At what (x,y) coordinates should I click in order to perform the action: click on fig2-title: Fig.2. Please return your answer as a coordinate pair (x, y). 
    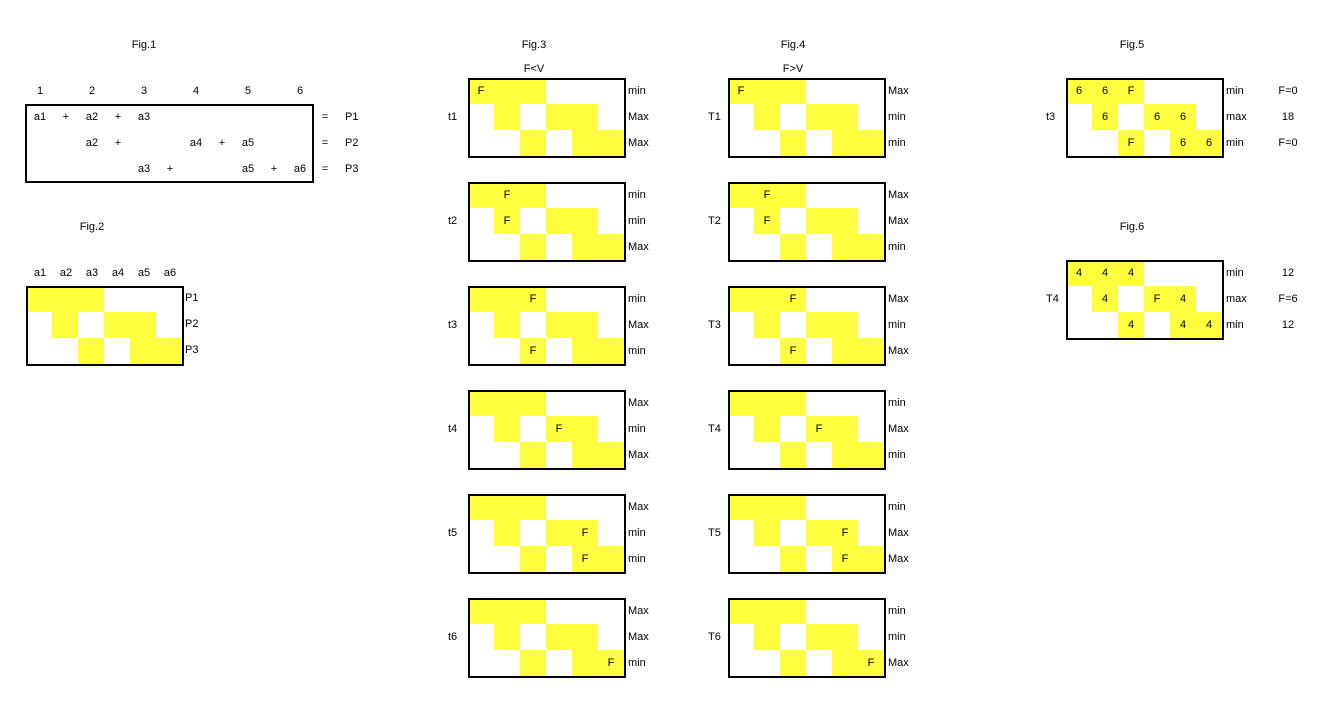
    Looking at the image, I should click on (92, 227).